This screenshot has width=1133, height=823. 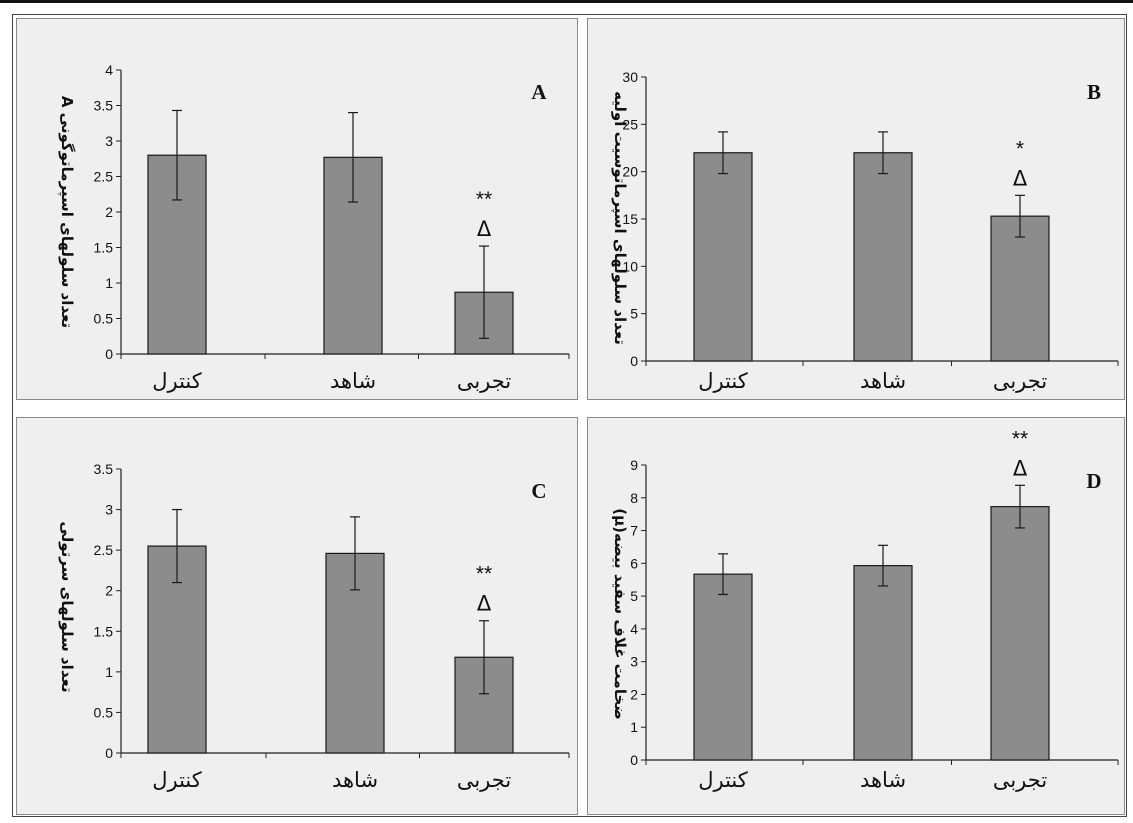 What do you see at coordinates (630, 219) in the screenshot?
I see `y-tick-label: 15` at bounding box center [630, 219].